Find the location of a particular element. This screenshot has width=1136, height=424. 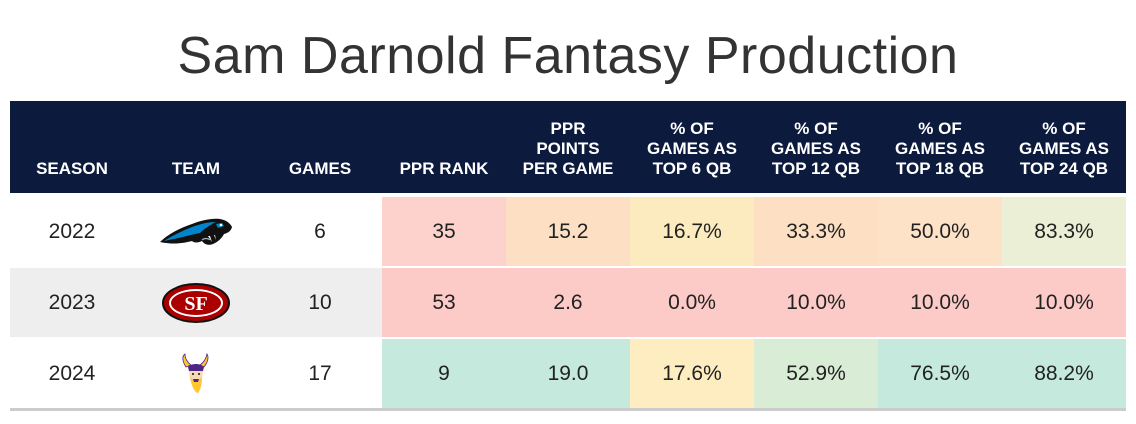

cell-top18: 50.0% is located at coordinates (940, 231).